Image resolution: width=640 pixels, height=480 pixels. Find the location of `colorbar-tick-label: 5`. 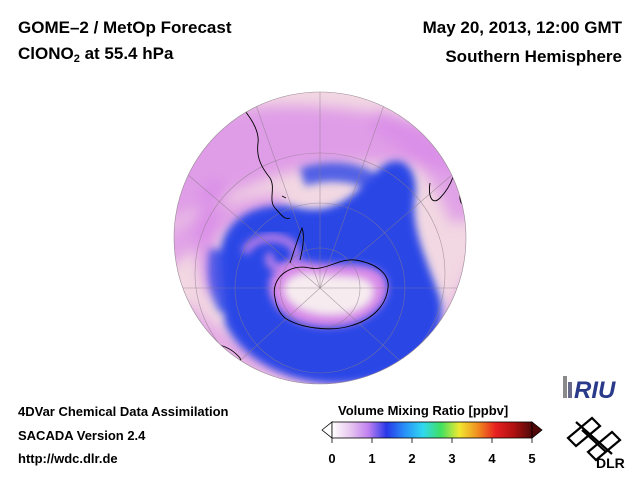

colorbar-tick-label: 5 is located at coordinates (531, 458).